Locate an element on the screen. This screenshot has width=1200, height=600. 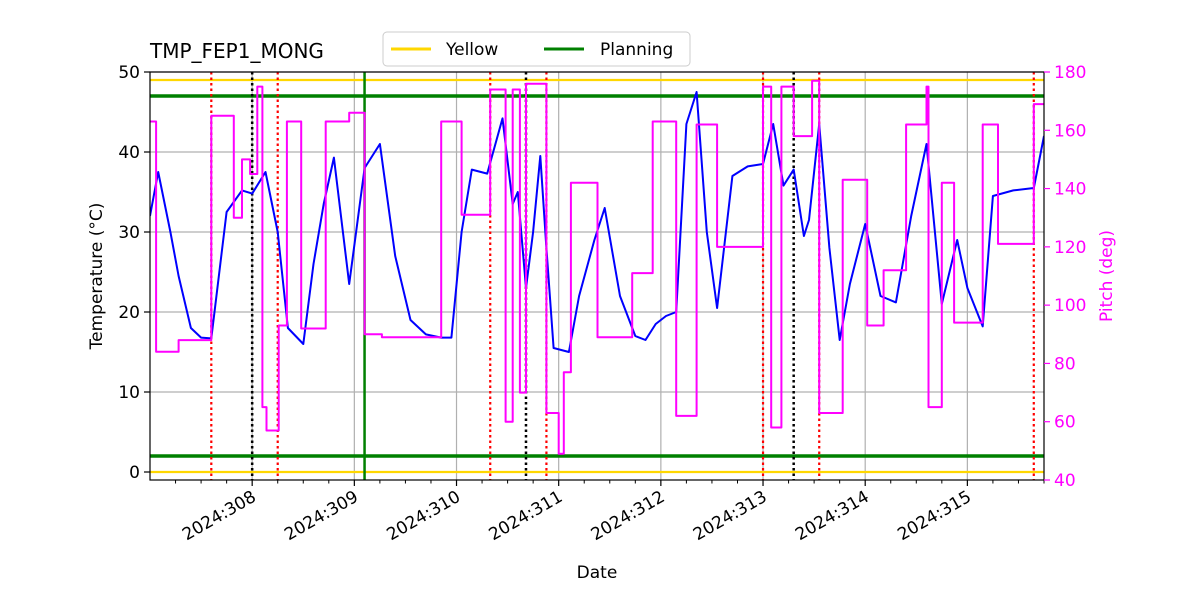
y2-tick-label-7: 180 is located at coordinates (1070, 73).